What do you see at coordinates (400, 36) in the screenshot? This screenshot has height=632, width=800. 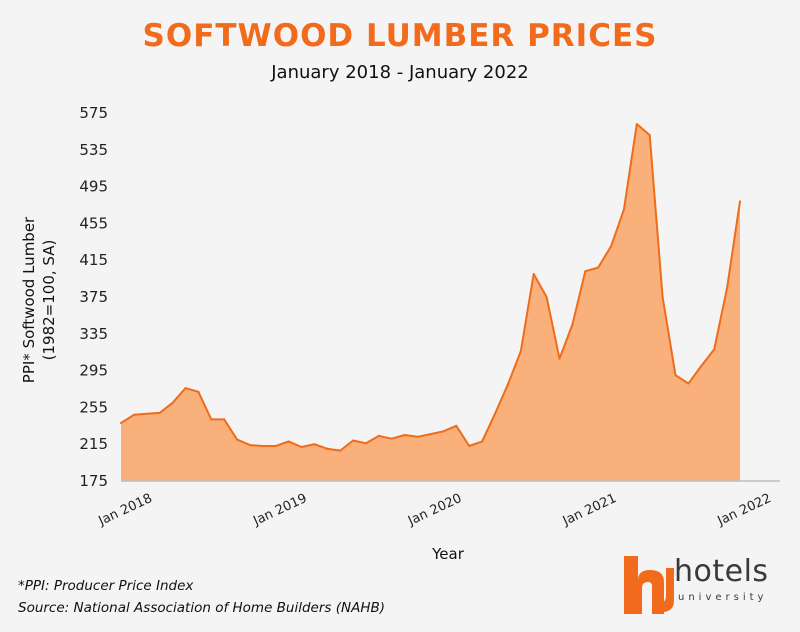 I see `chart-title: SOFTWOOD LUMBER PRICES` at bounding box center [400, 36].